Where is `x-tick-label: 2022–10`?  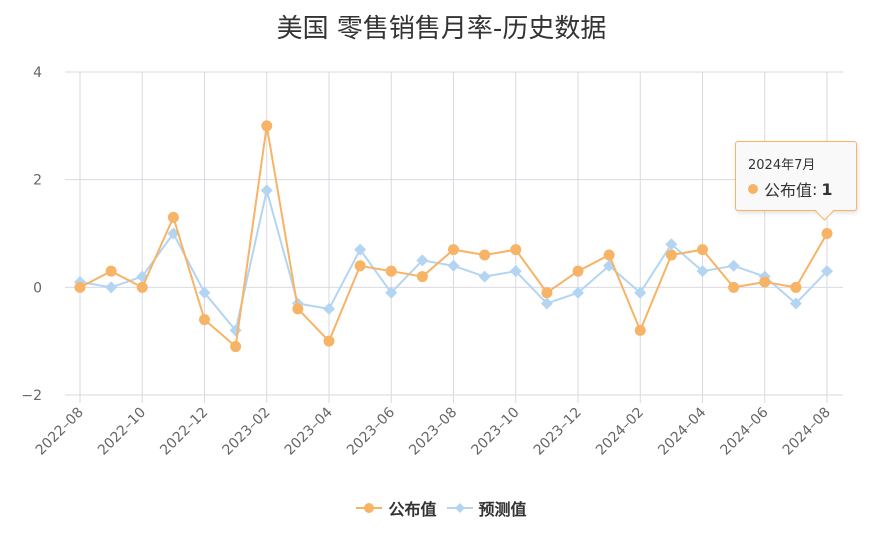
x-tick-label: 2022–10 is located at coordinates (122, 432).